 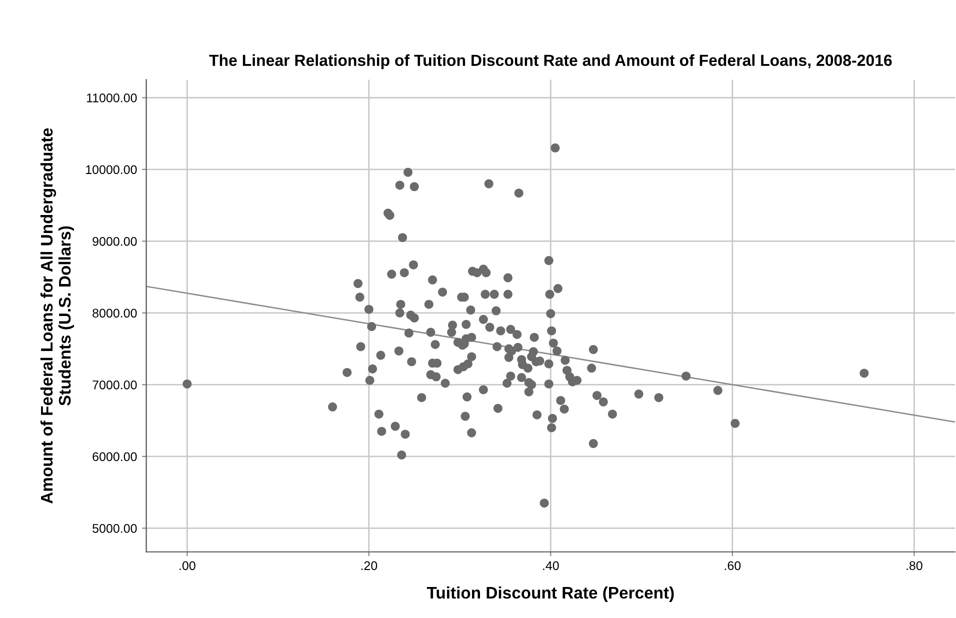 I want to click on y-tick-label: 10000.00, so click(x=111, y=169).